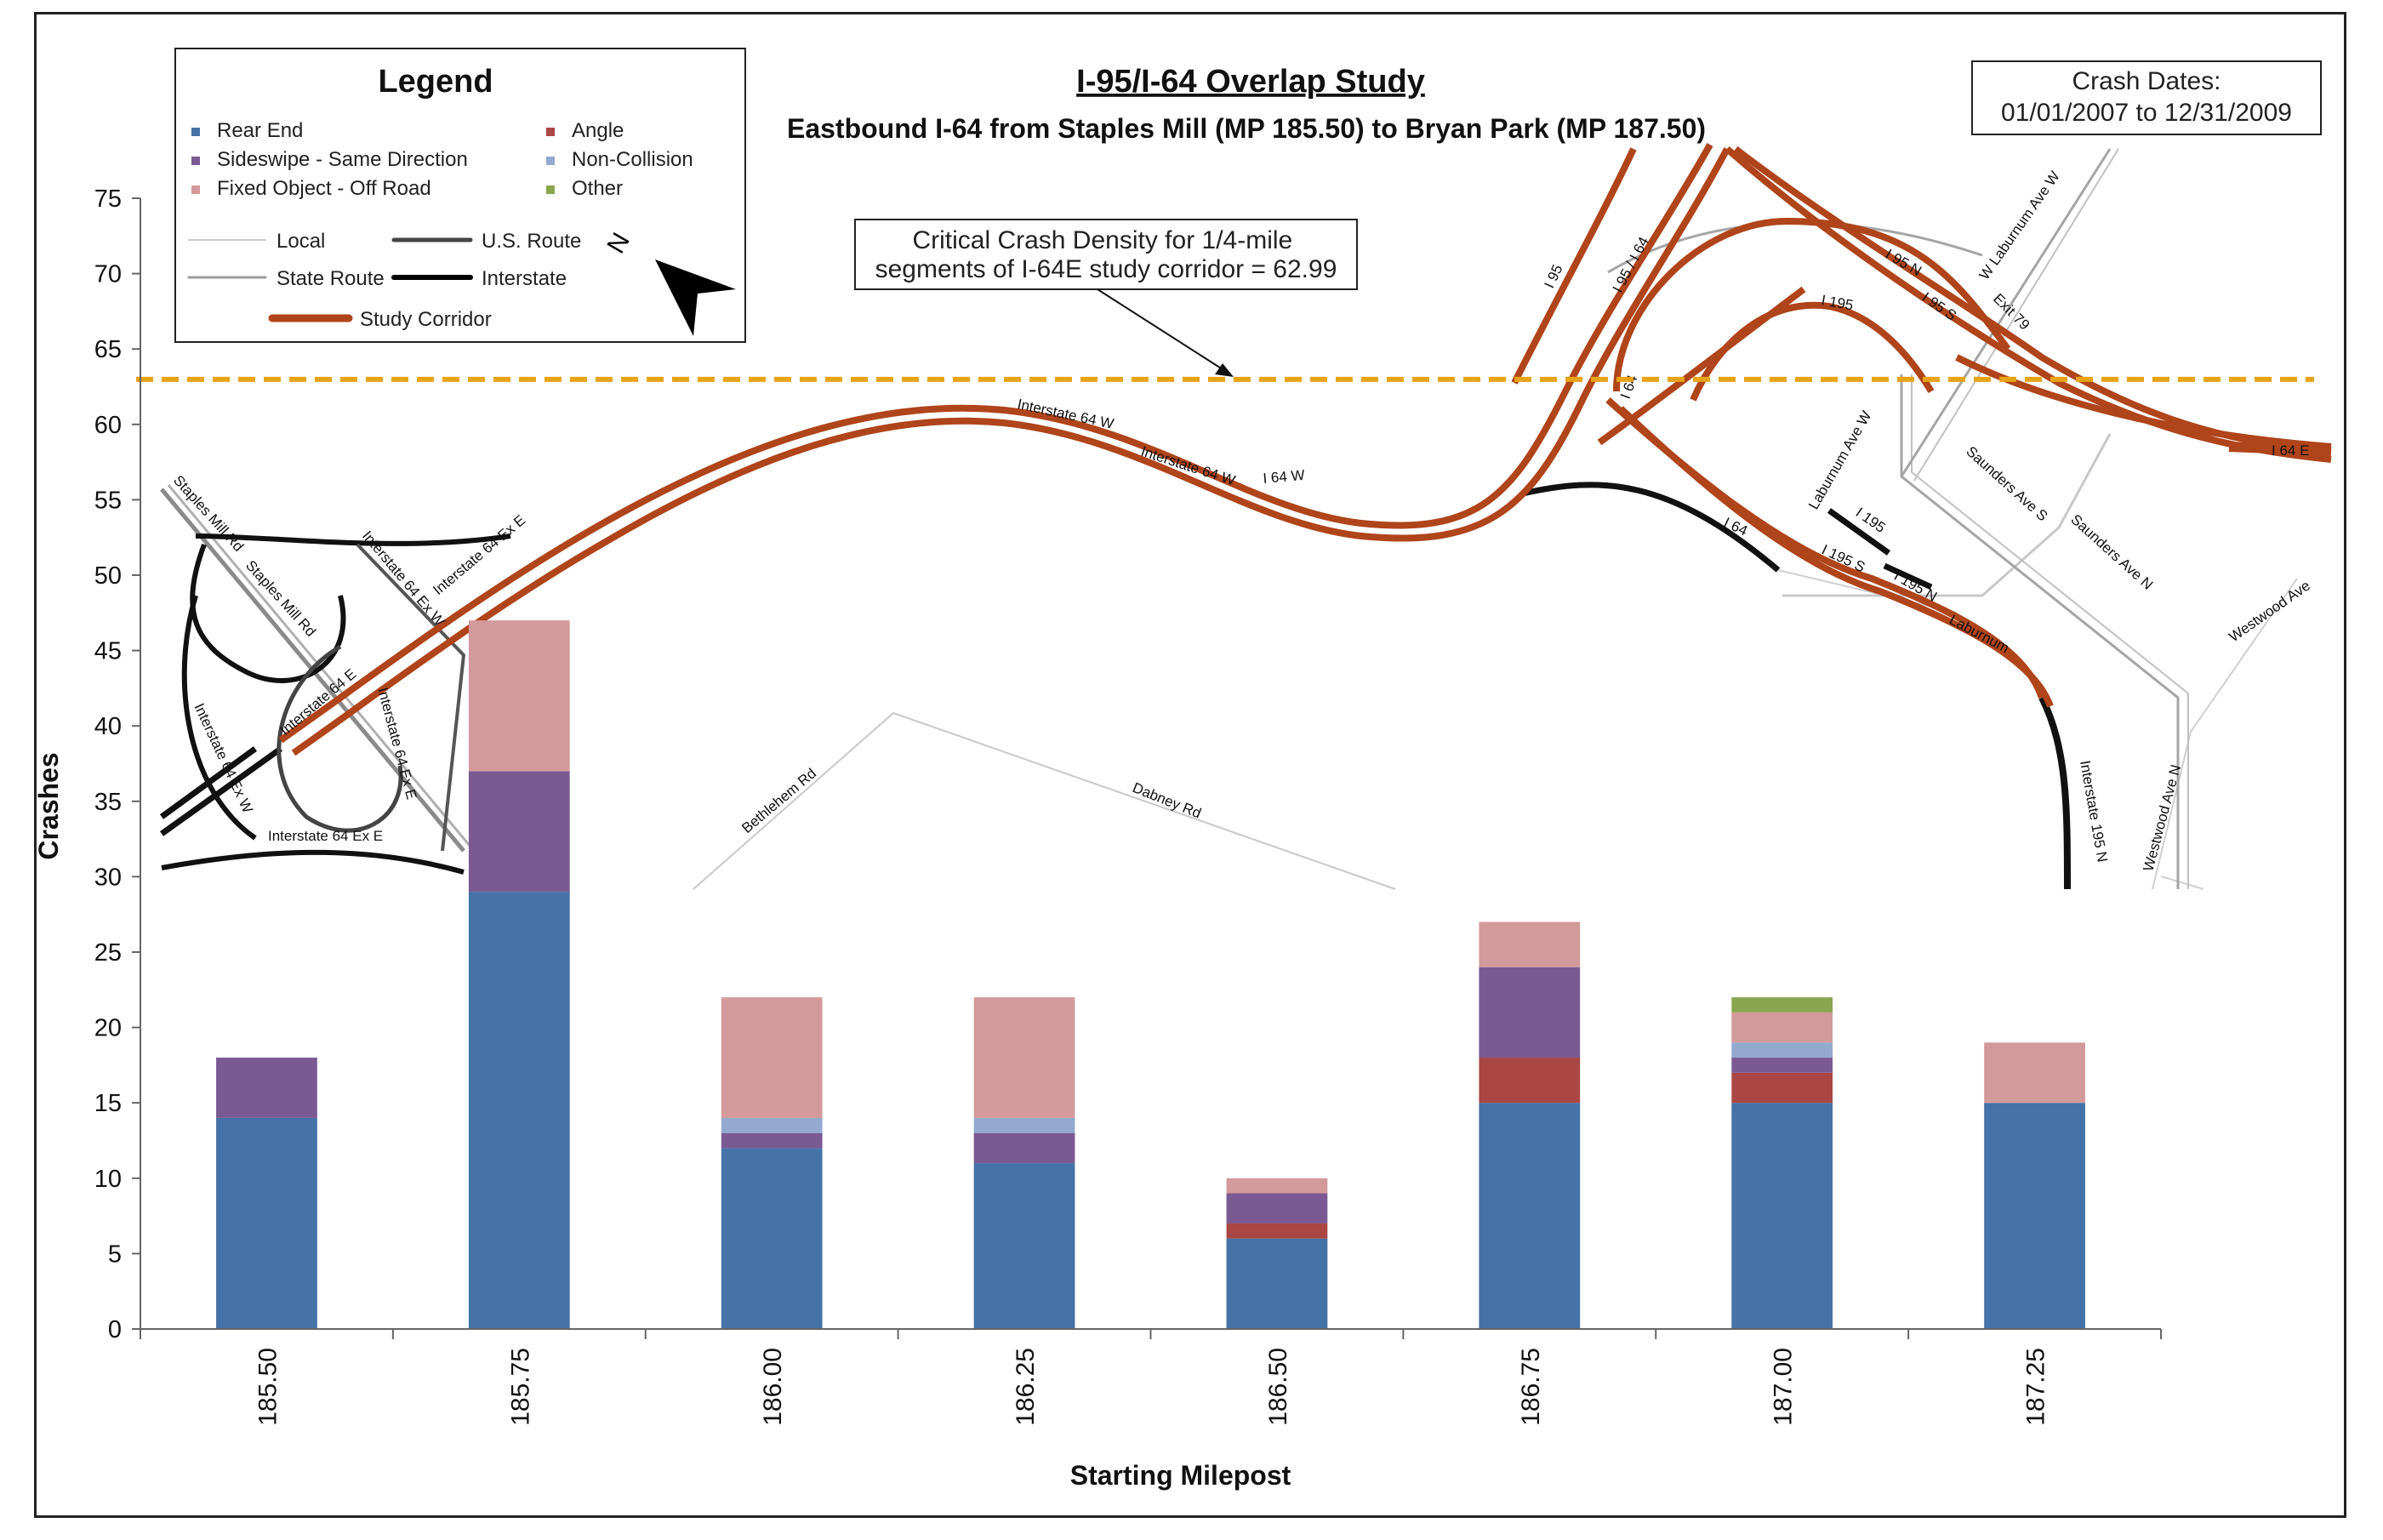 This screenshot has height=1540, width=2383. Describe the element at coordinates (1284, 477) in the screenshot. I see `map-label-i64-w-3: I 64 W` at that location.